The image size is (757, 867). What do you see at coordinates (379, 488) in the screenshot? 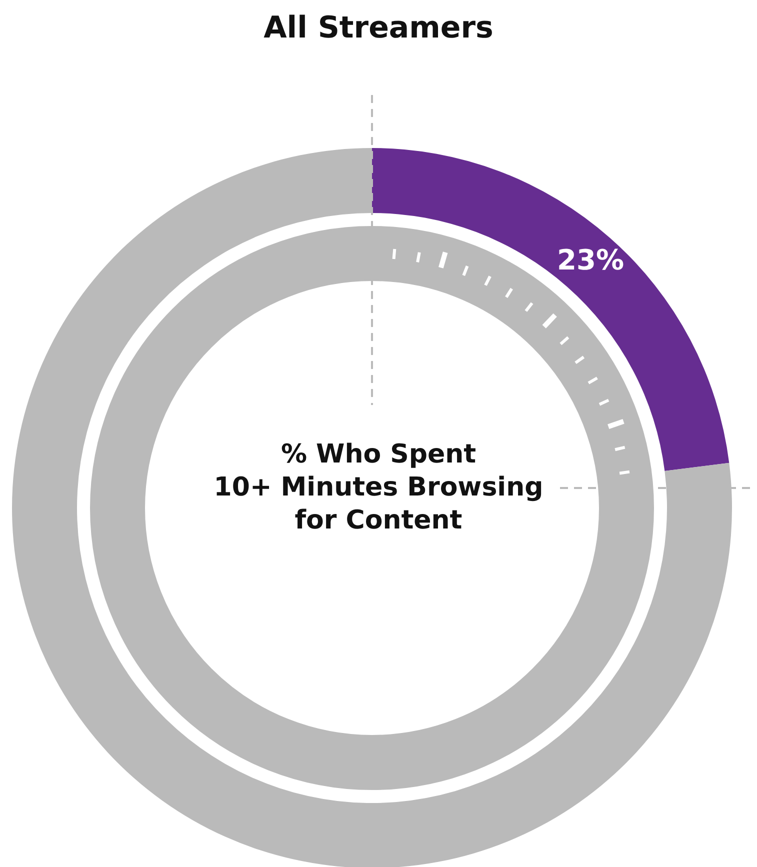
I see `text: % Who Spent 10+ Minutes Browsing for Content` at bounding box center [379, 488].